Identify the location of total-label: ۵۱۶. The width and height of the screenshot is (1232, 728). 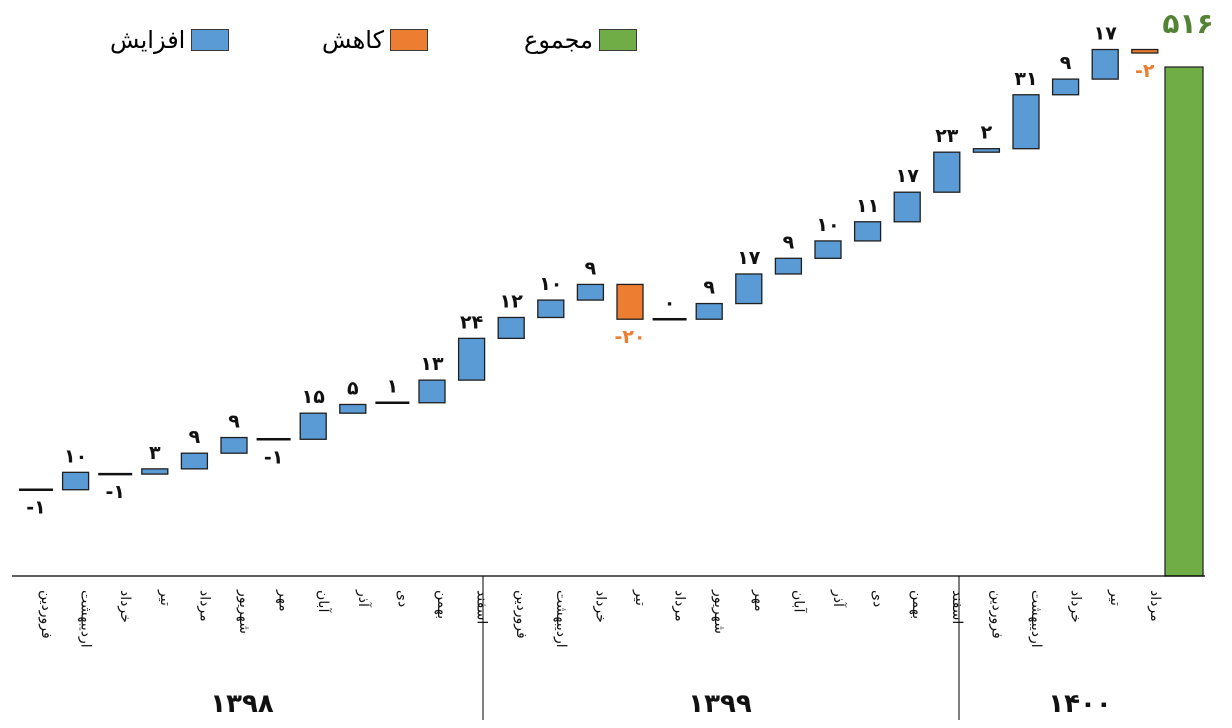
(1187, 23).